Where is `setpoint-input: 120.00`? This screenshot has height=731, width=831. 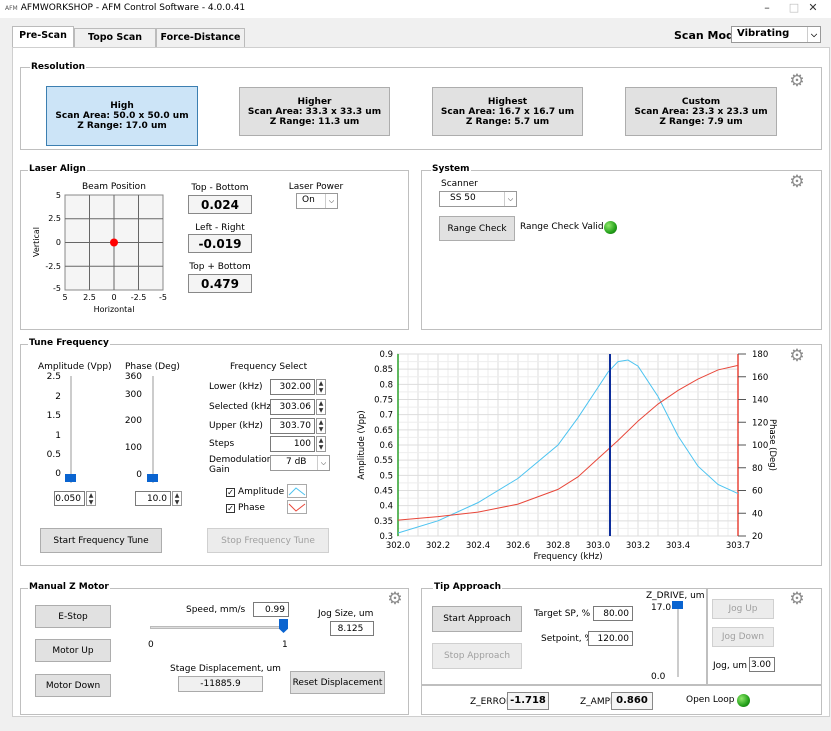 setpoint-input: 120.00 is located at coordinates (610, 638).